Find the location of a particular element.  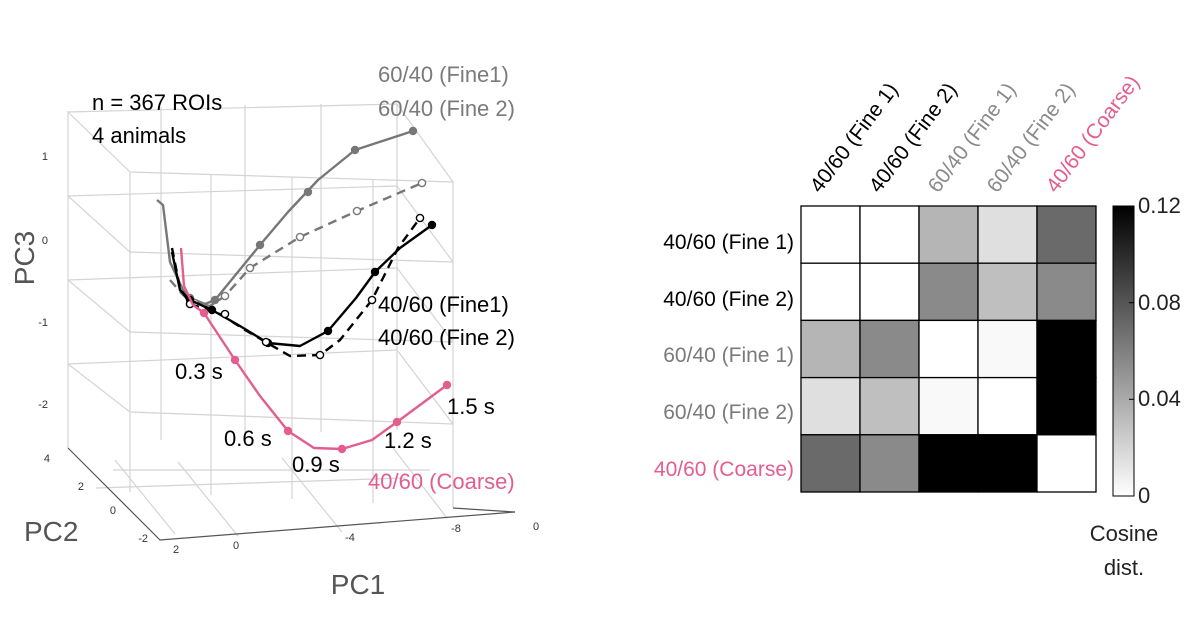

heatmap-row-label: 60/40 (Fine 2) is located at coordinates (728, 412).